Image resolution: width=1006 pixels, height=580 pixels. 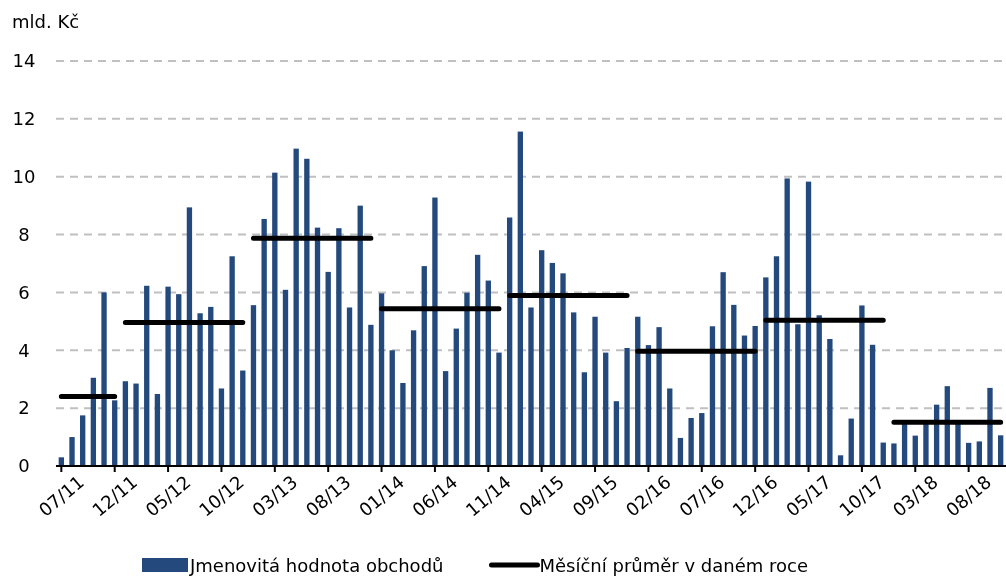 What do you see at coordinates (24, 61) in the screenshot?
I see `y-tick-label: 14` at bounding box center [24, 61].